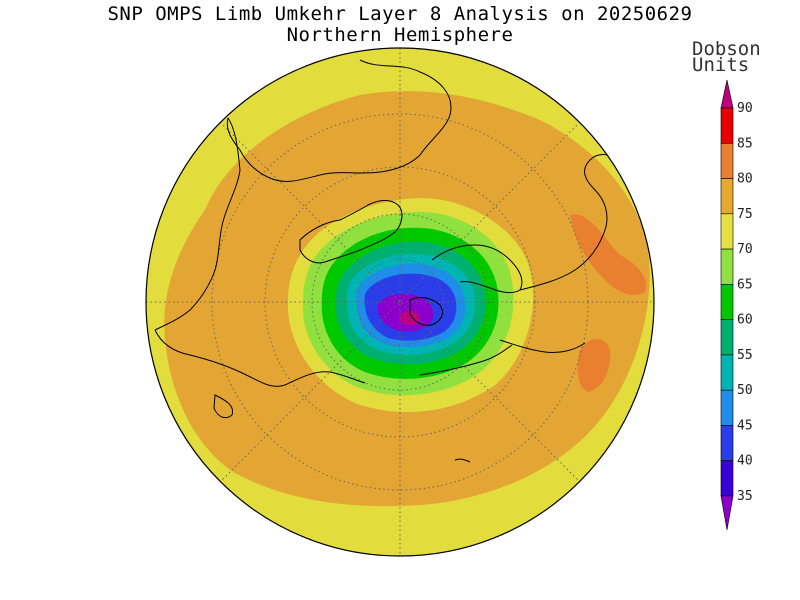 Image resolution: width=800 pixels, height=600 pixels. I want to click on colorbar-tick-label: 45, so click(745, 425).